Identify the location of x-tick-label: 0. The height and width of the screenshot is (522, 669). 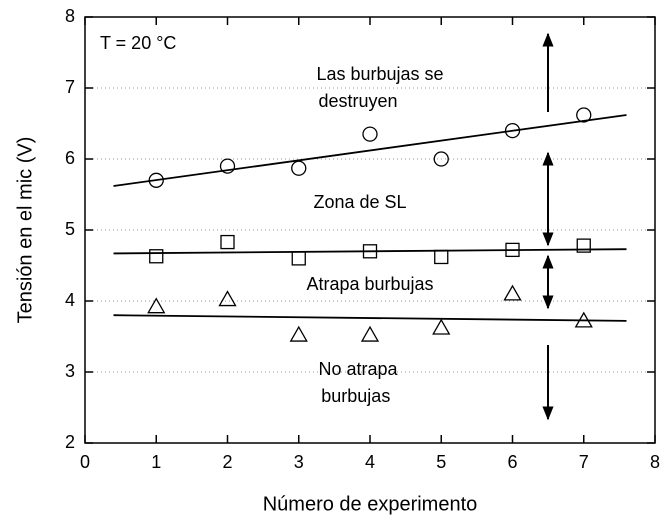
(85, 462).